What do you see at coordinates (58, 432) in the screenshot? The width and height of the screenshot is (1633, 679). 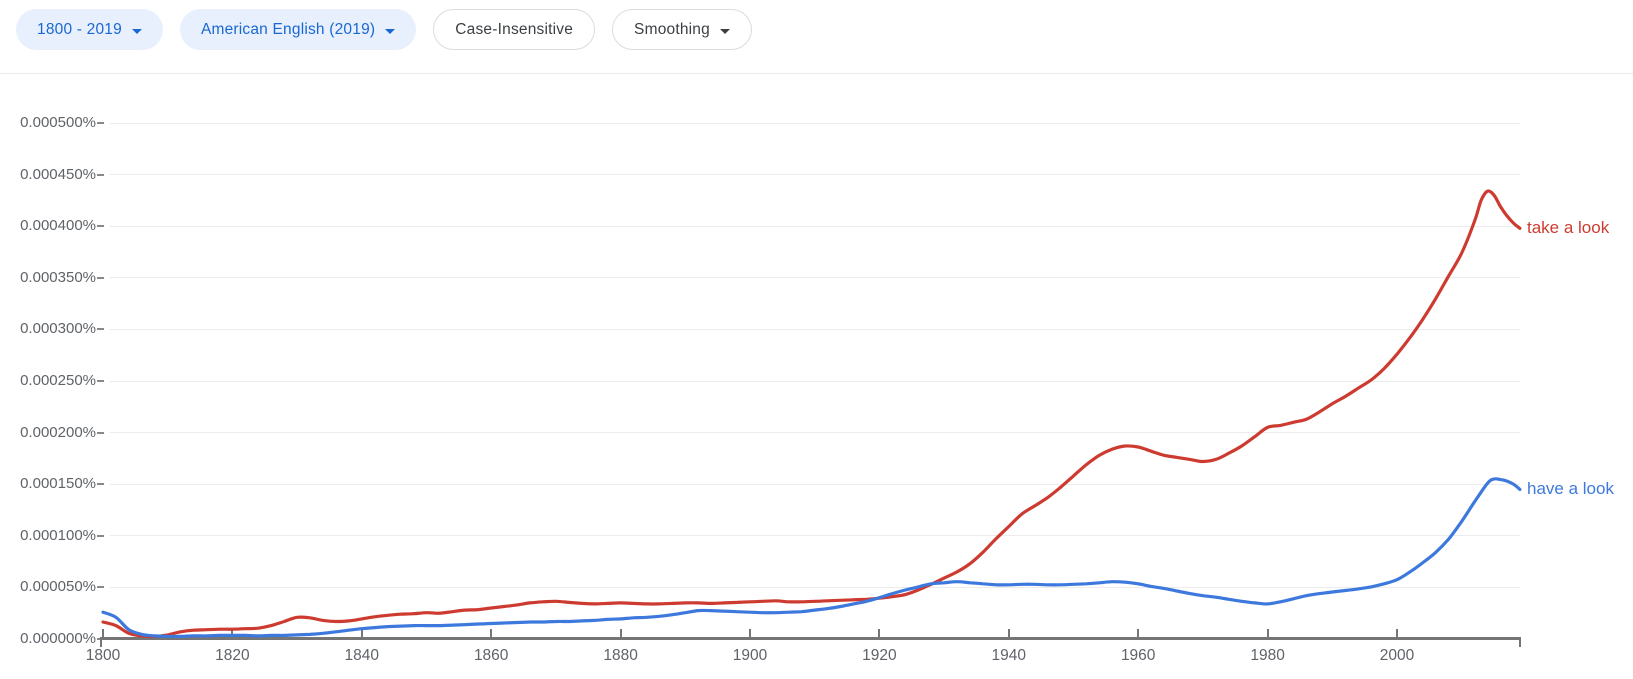 I see `y-axis-label: 0.000200%` at bounding box center [58, 432].